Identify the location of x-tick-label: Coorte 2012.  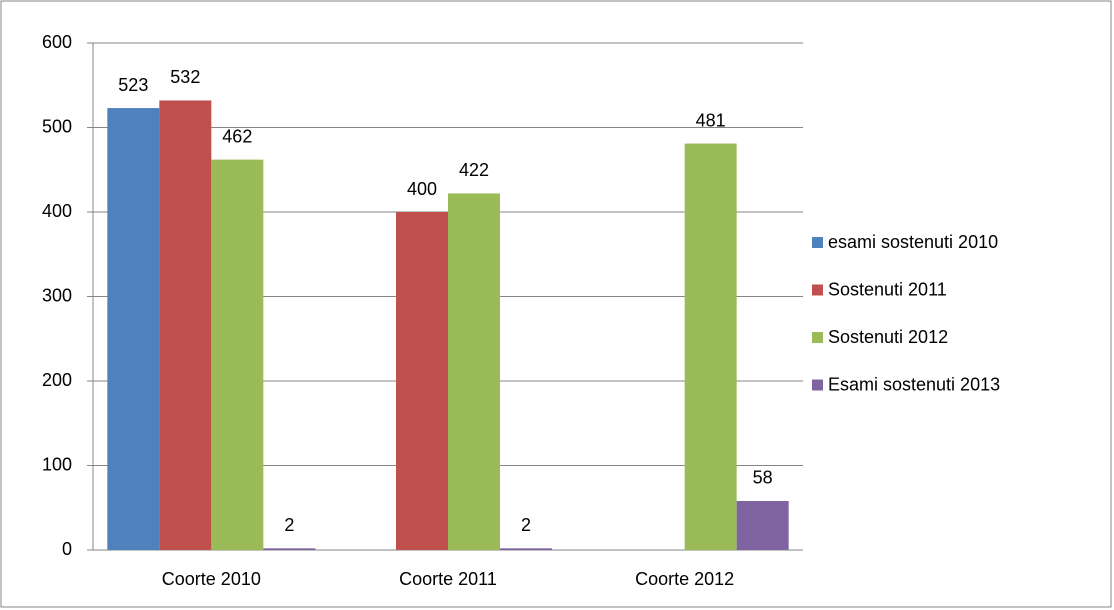
(684, 579).